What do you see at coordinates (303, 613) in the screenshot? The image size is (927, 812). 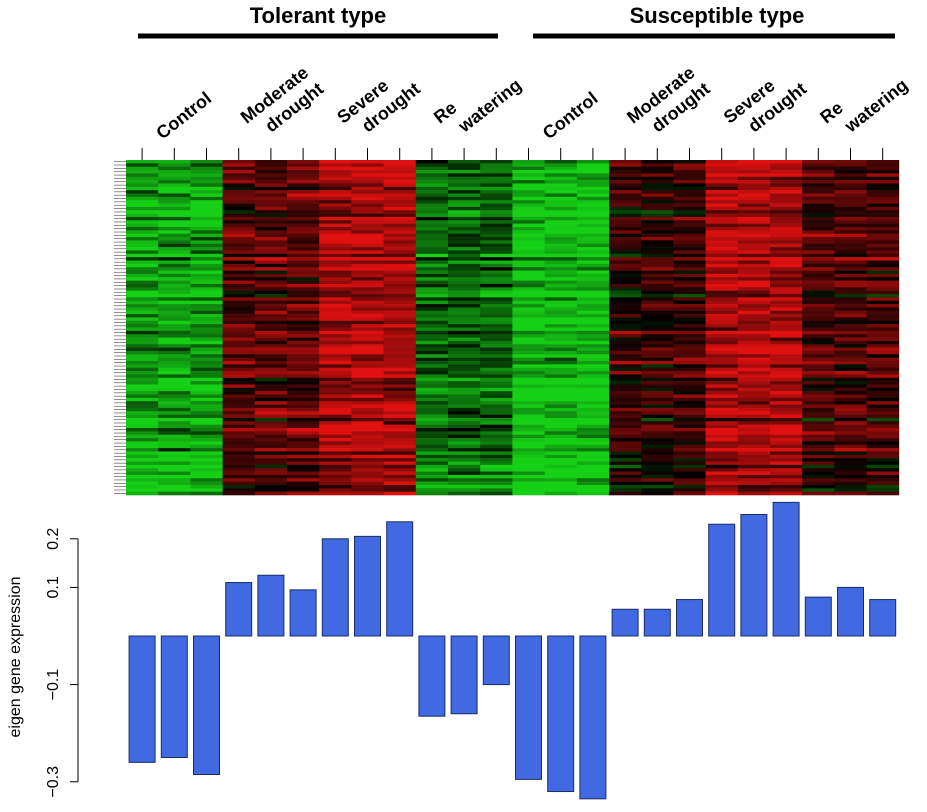 I see `bar` at bounding box center [303, 613].